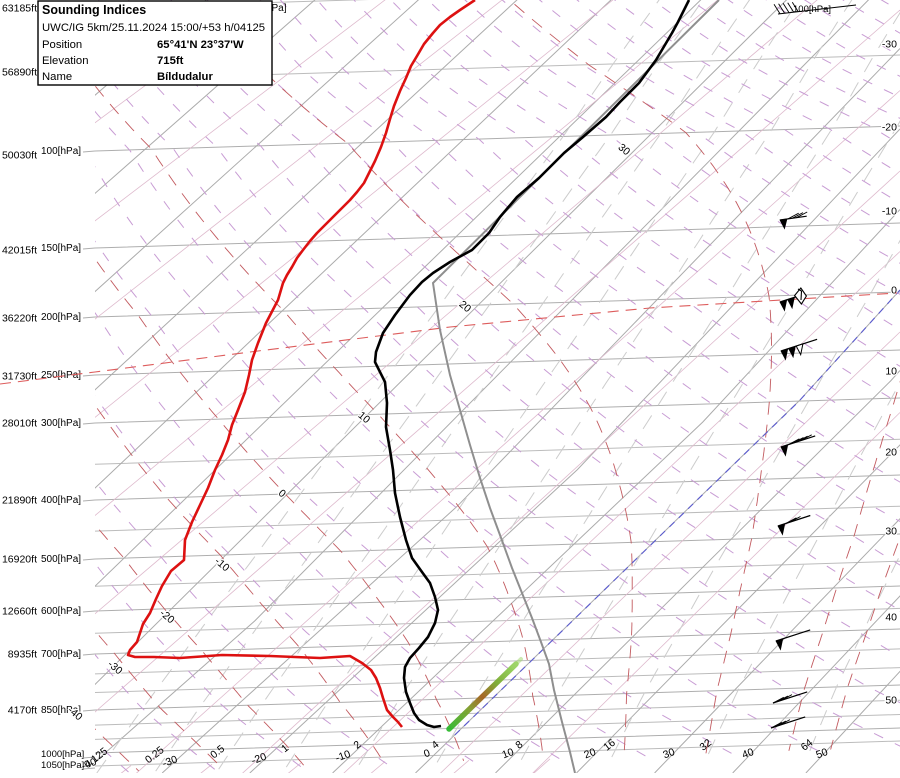 The height and width of the screenshot is (778, 900). I want to click on svg-text: 8935ft, so click(22, 655).